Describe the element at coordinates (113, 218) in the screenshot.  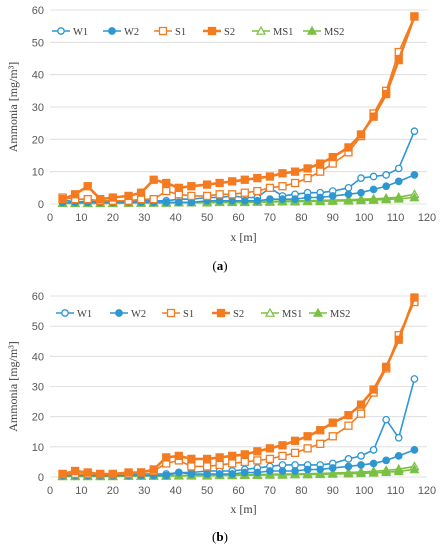
I see `x-tick-label: 20` at that location.